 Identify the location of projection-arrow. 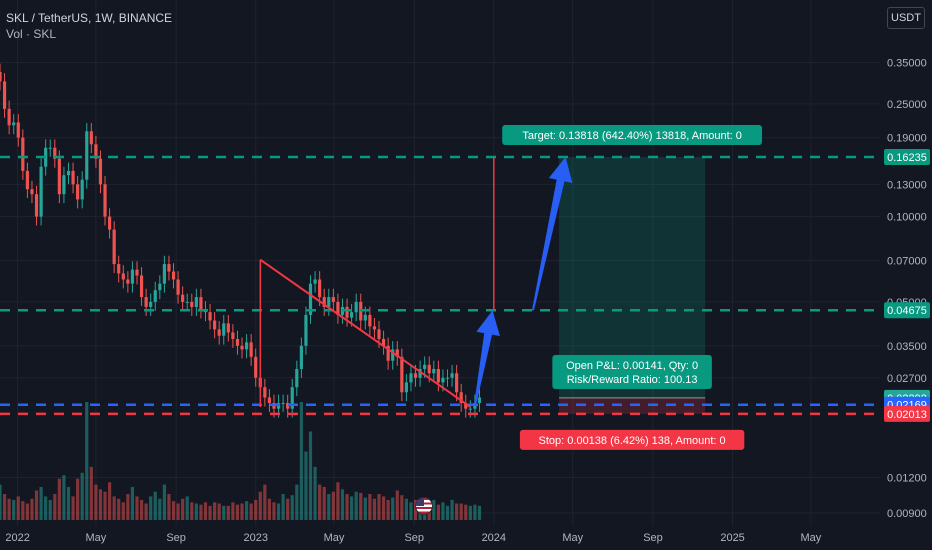
(486, 358).